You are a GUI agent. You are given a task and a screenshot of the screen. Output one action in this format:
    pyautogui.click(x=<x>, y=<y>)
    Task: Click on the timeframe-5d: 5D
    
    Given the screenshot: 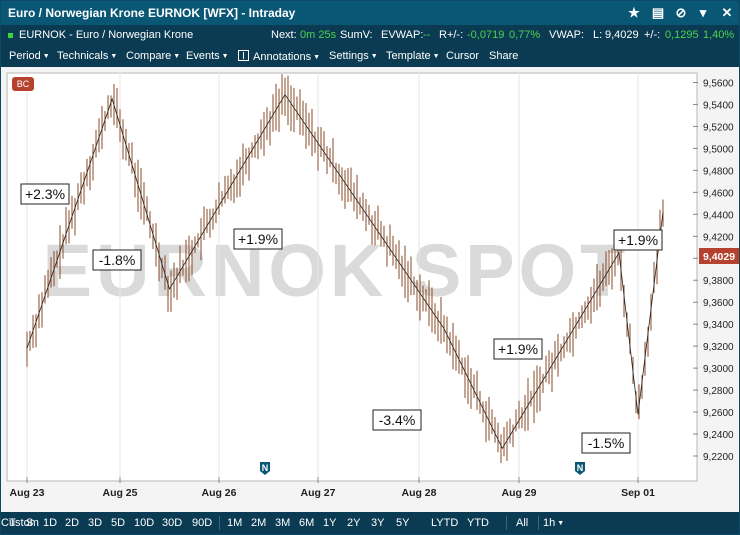 What is the action you would take?
    pyautogui.click(x=118, y=523)
    